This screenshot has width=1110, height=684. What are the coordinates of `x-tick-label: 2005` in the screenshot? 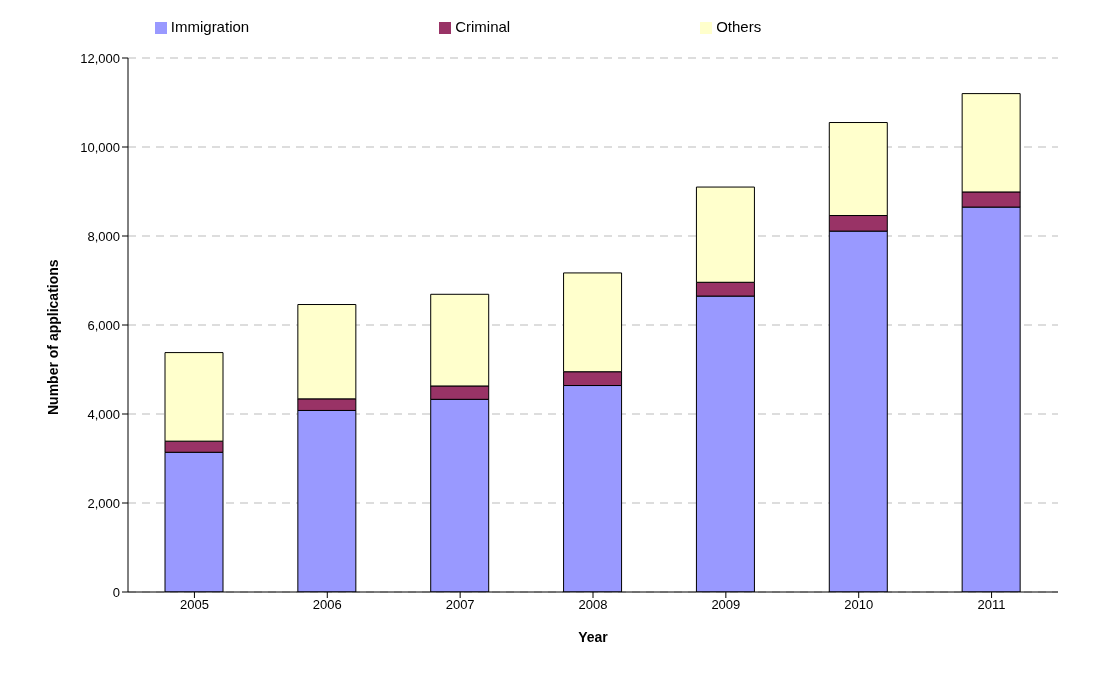 It's located at (194, 605).